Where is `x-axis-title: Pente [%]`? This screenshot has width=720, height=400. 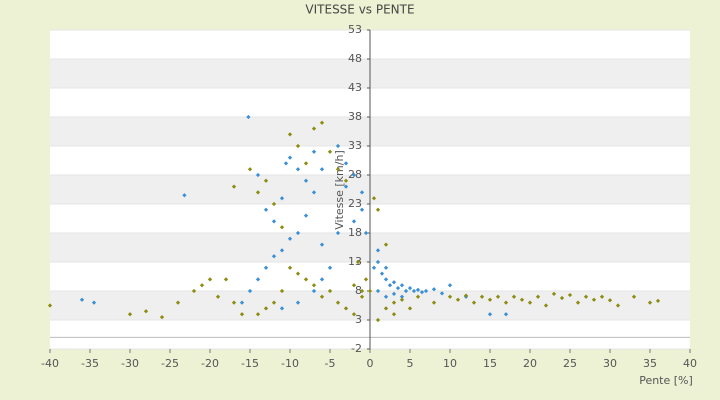
x-axis-title: Pente [%] is located at coordinates (666, 380).